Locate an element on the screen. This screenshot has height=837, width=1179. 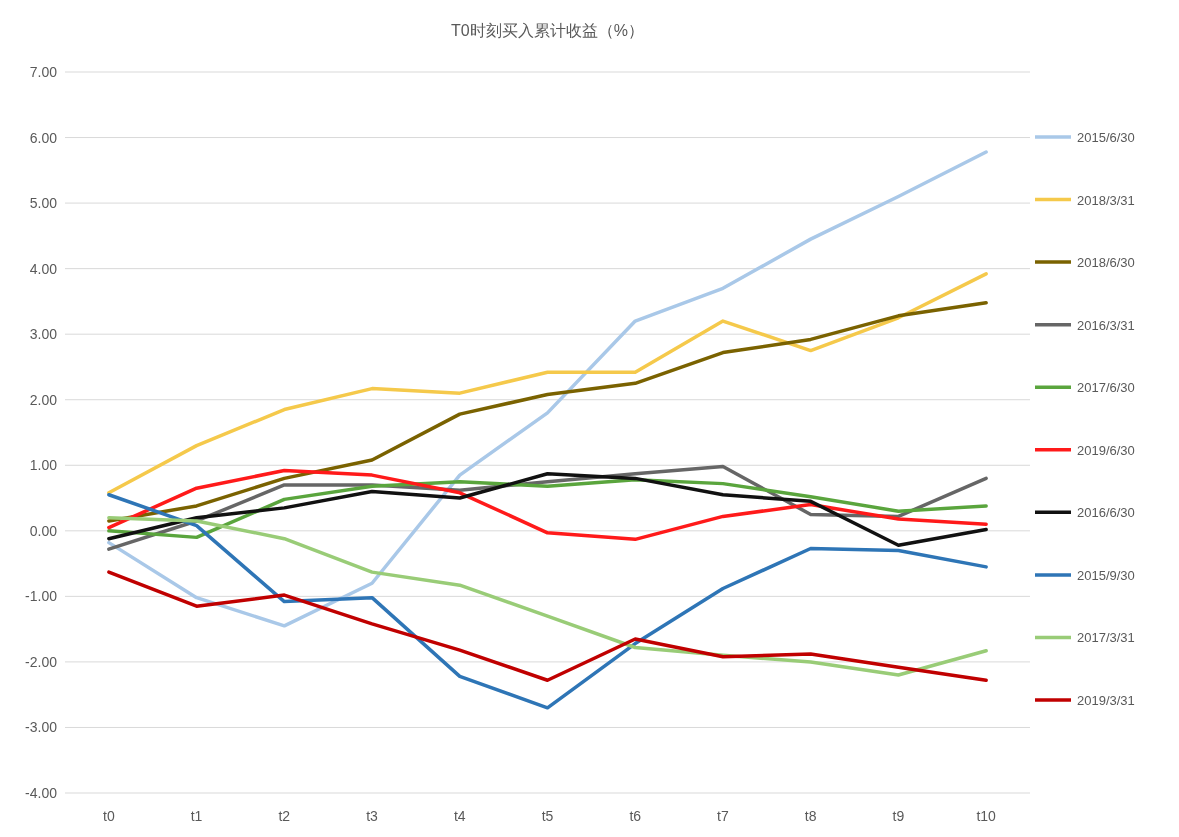
x-tick-label: t1 is located at coordinates (196, 816).